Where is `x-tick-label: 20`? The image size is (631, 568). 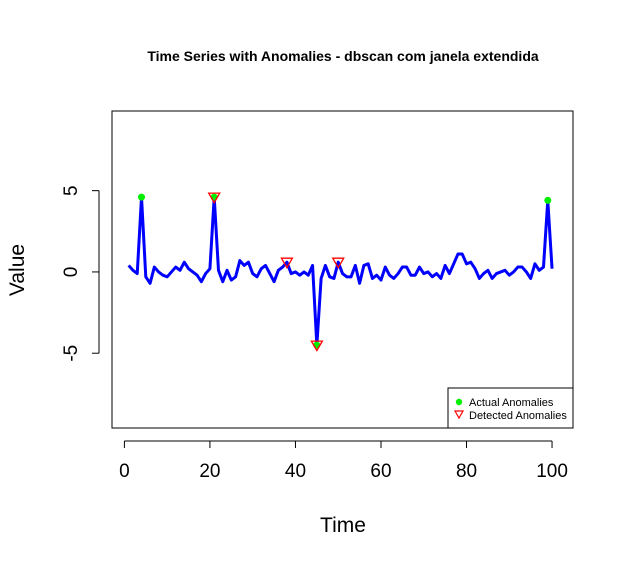 x-tick-label: 20 is located at coordinates (209, 471).